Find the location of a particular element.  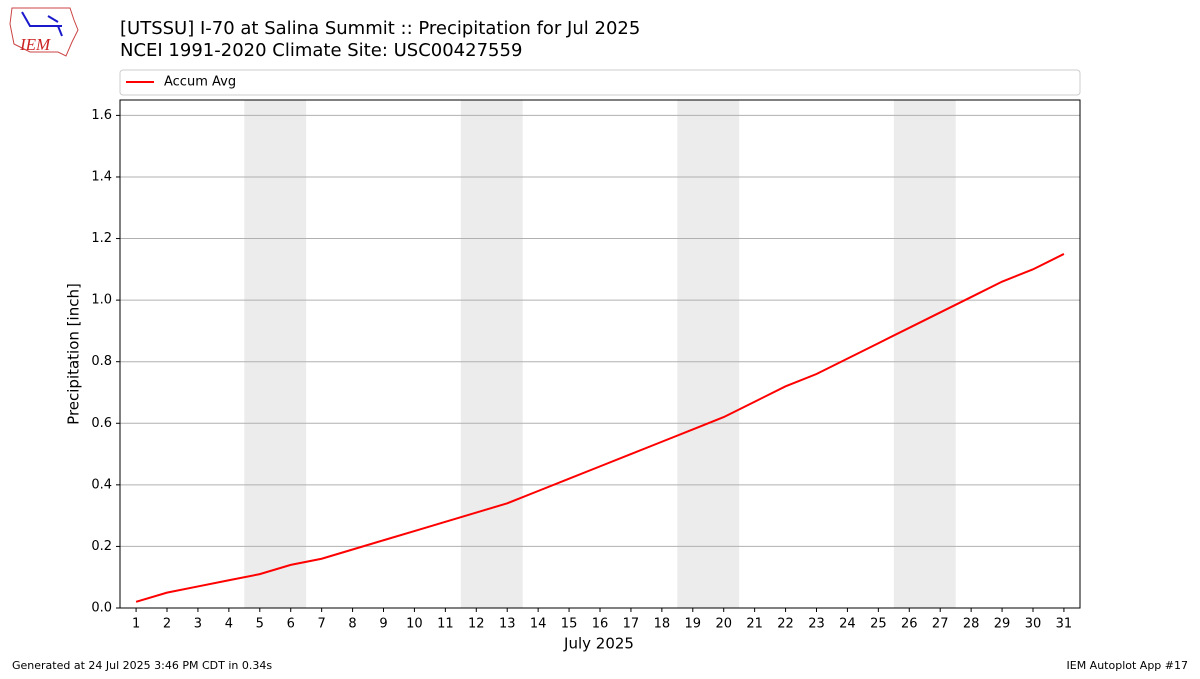

x-tick-label: 10 is located at coordinates (414, 624).